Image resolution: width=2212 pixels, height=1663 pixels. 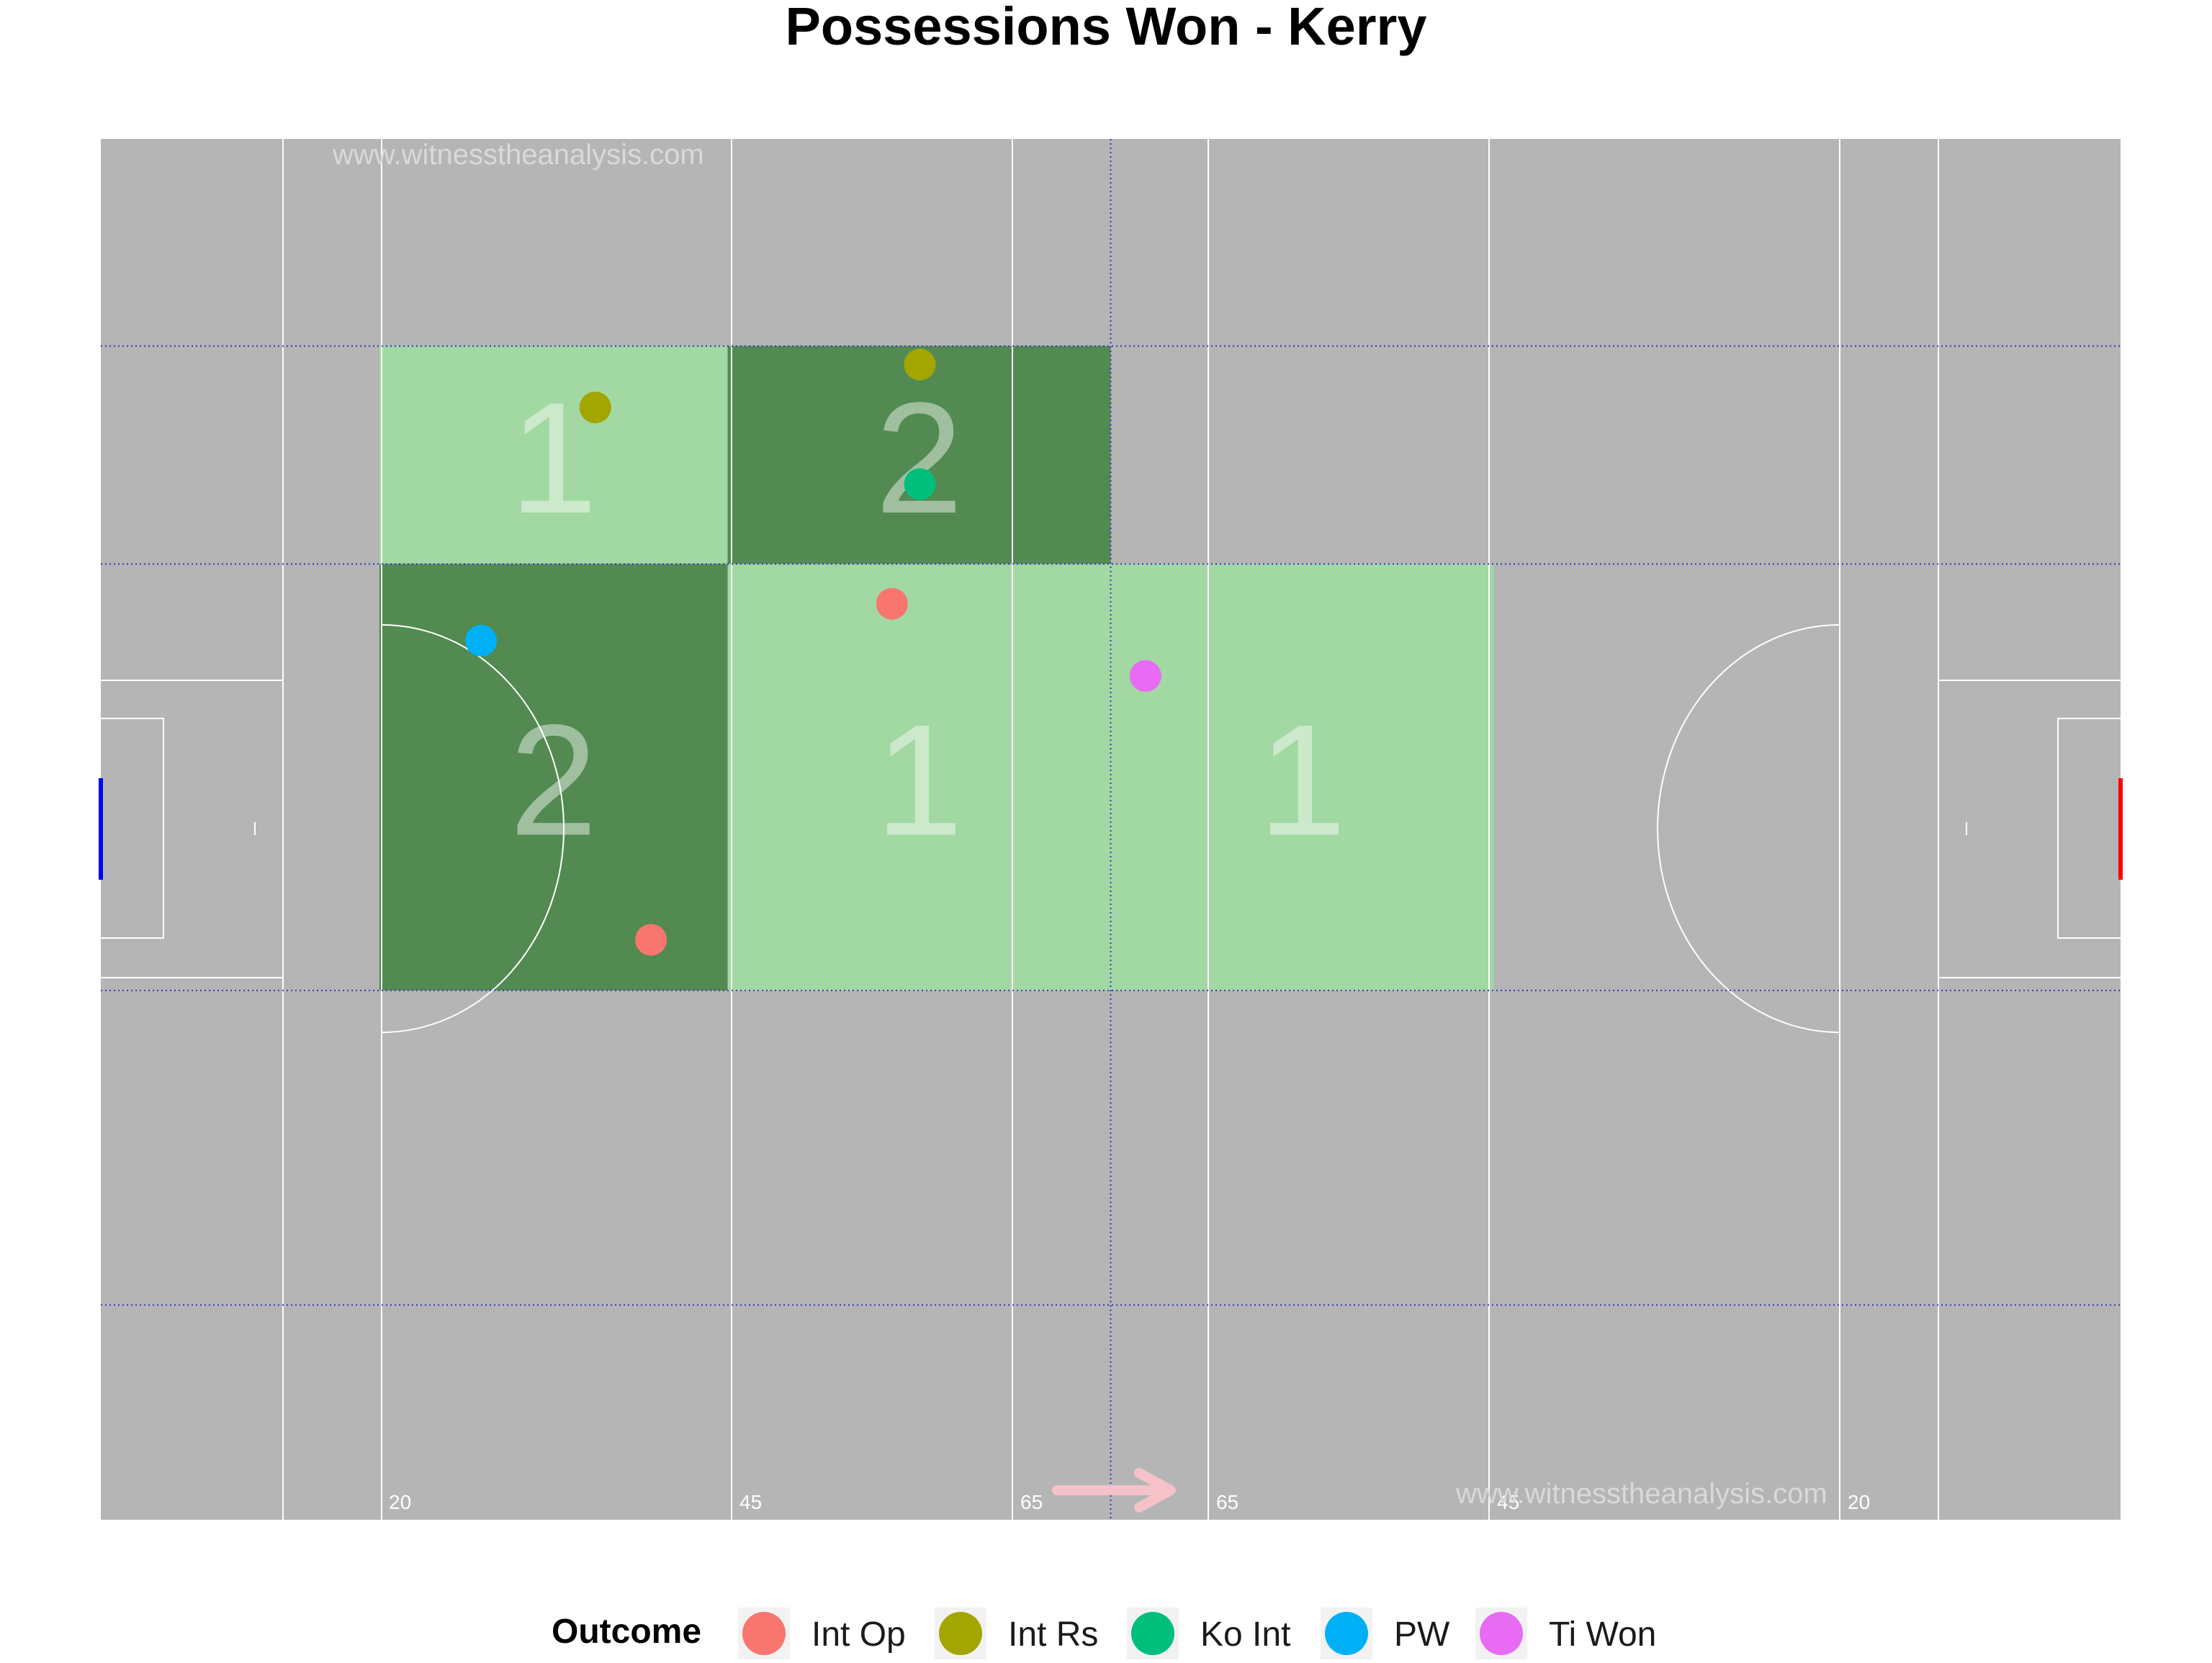 What do you see at coordinates (750, 1502) in the screenshot?
I see `distance-label-45-left: 45` at bounding box center [750, 1502].